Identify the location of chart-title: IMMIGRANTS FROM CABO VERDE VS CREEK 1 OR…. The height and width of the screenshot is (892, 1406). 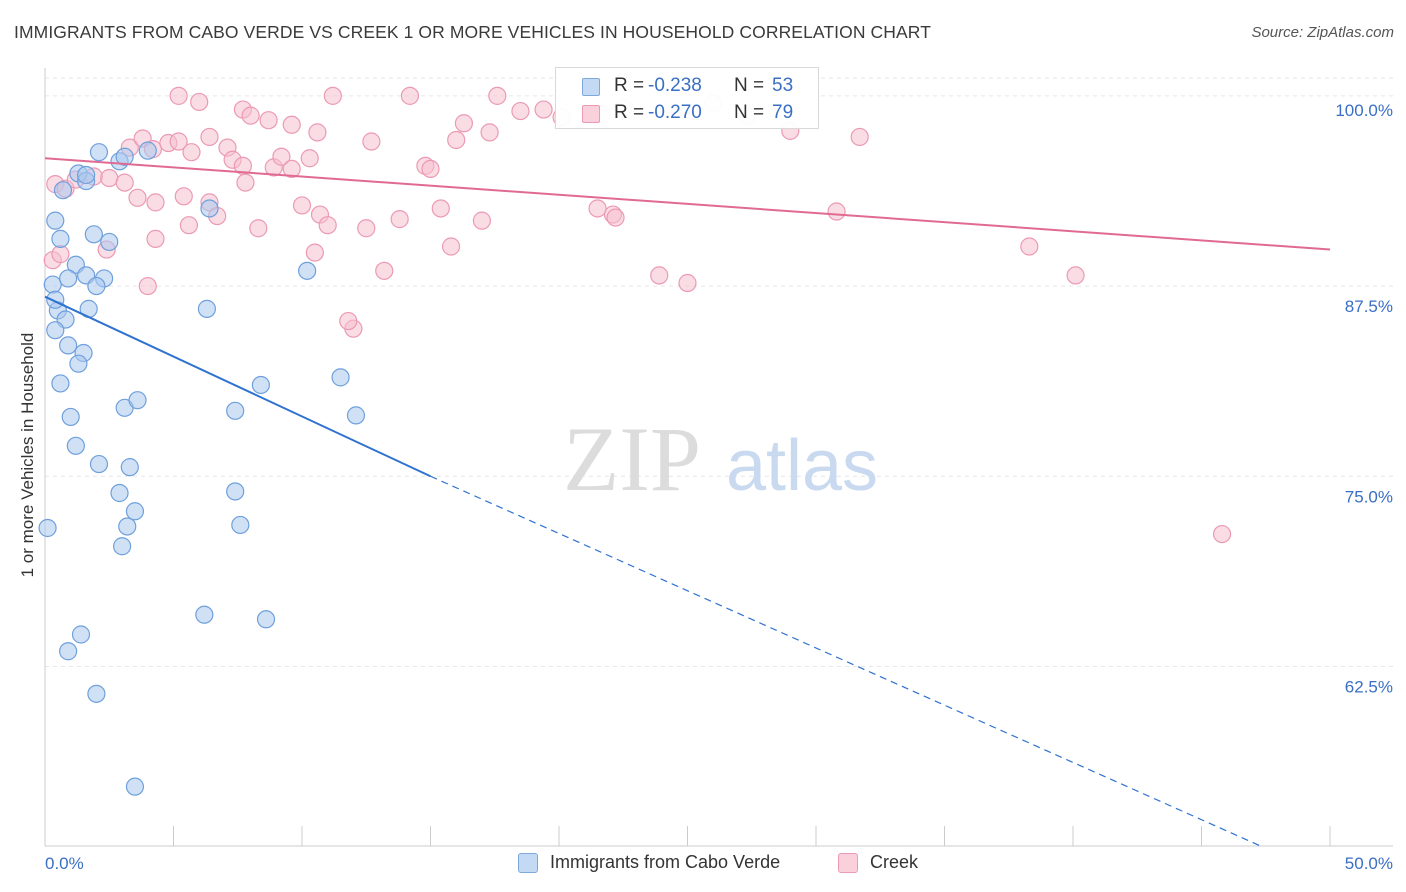
(473, 32).